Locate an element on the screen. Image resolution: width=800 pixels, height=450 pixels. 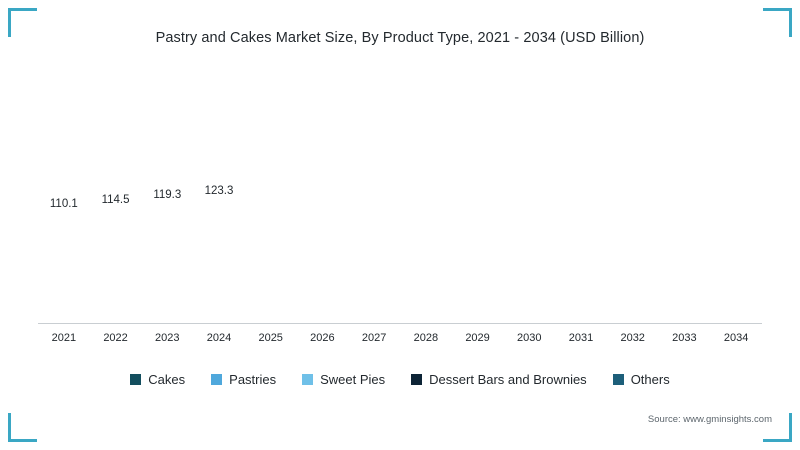
legend-item: Pastries is located at coordinates (243, 379).